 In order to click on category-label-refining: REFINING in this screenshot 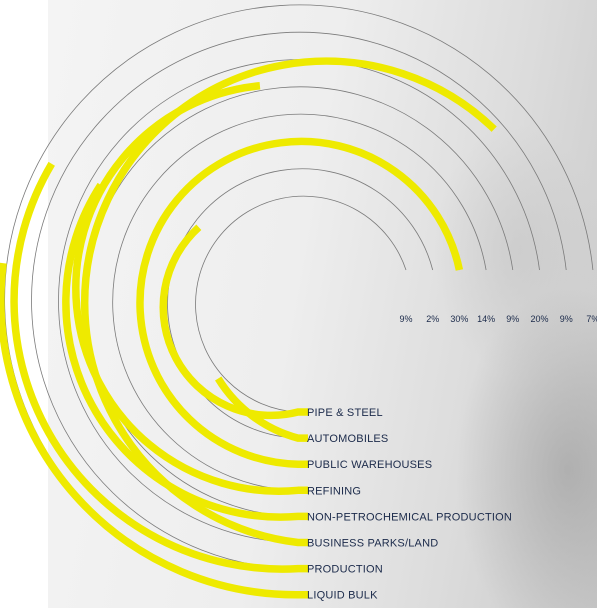, I will do `click(334, 491)`.